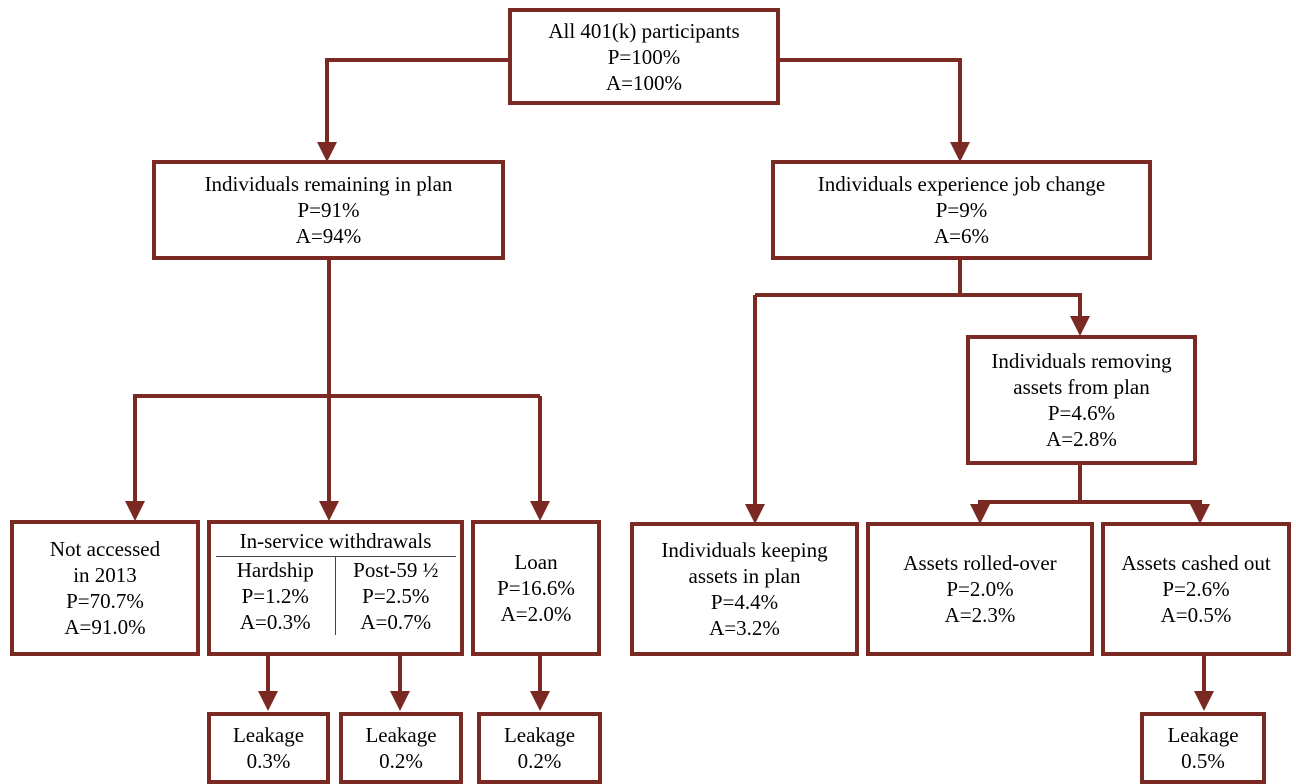 Image resolution: width=1296 pixels, height=784 pixels. Describe the element at coordinates (105, 549) in the screenshot. I see `node-title-line1: Not accessed` at that location.